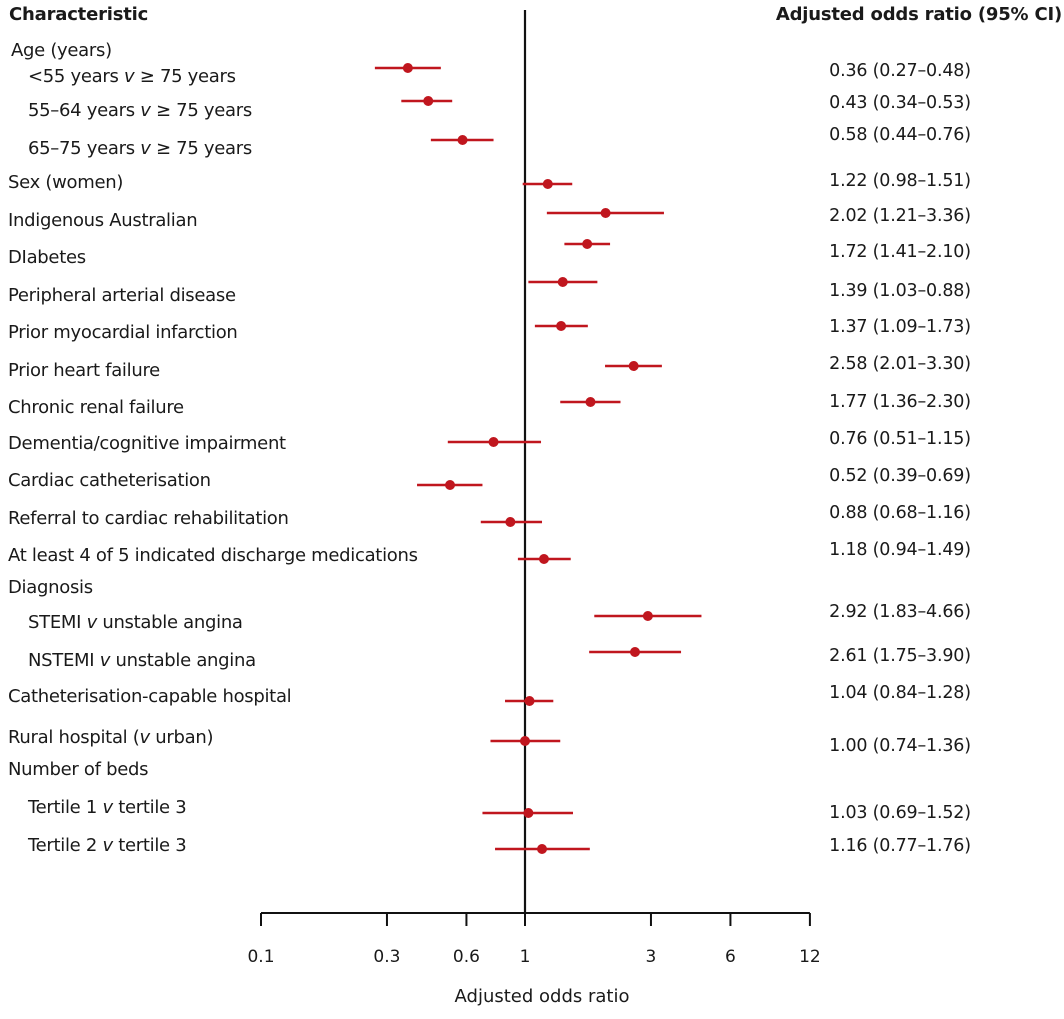  I want to click on odds-ratio-text: 1.16 (0.77–1.76), so click(900, 846).